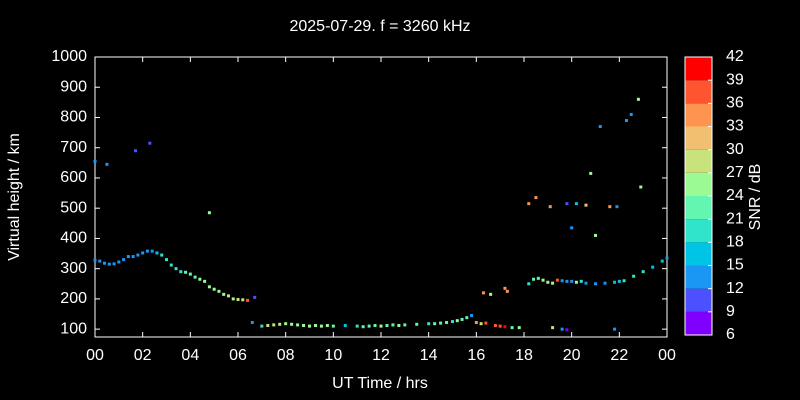 The width and height of the screenshot is (800, 400). I want to click on y-tick-label: 100, so click(73, 328).